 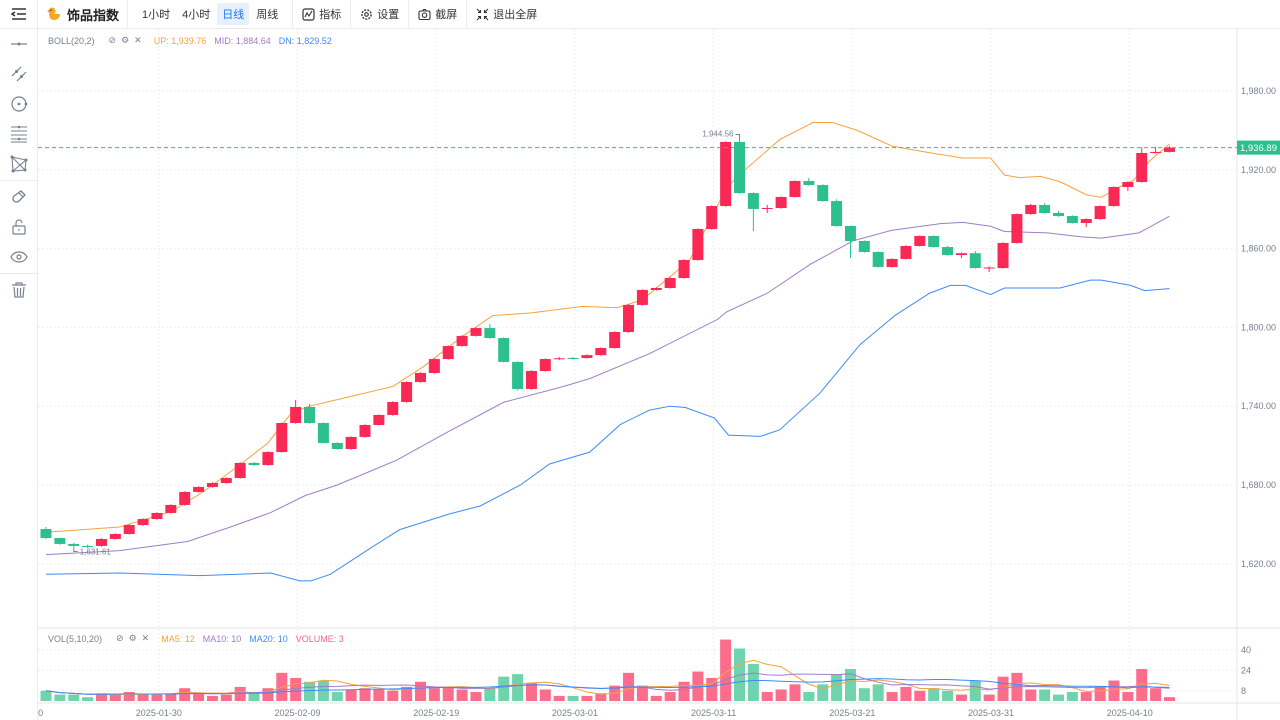 I want to click on toolbar-divider, so click(x=18, y=180).